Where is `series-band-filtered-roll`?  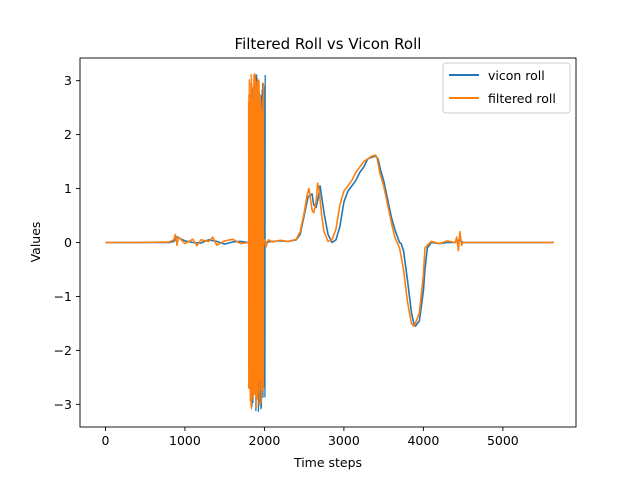
series-band-filtered-roll is located at coordinates (256, 241).